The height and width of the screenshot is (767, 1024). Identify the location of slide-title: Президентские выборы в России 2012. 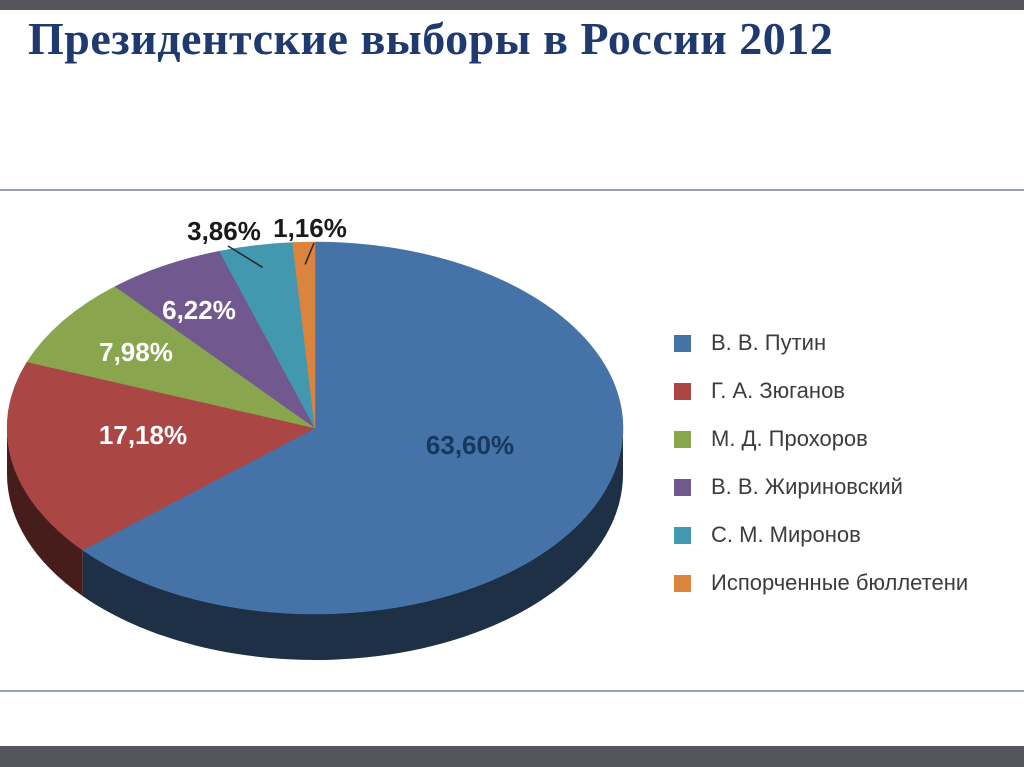
(431, 38).